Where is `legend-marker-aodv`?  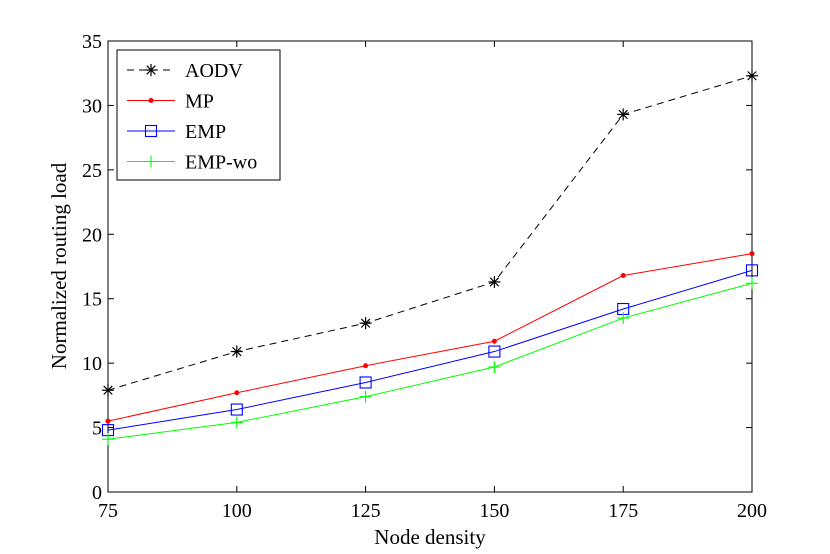
legend-marker-aodv is located at coordinates (151, 70).